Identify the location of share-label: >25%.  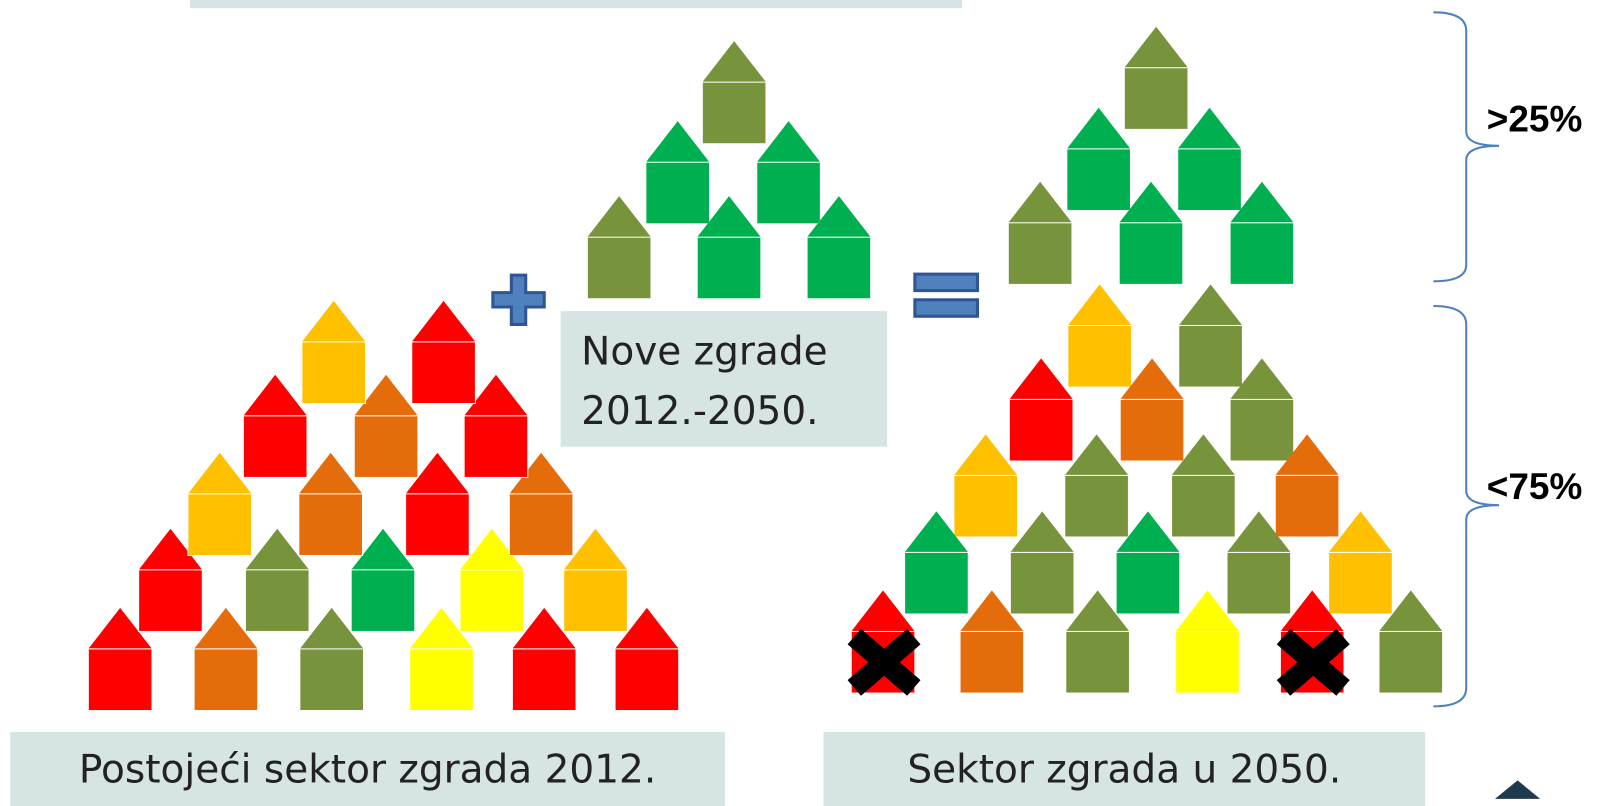
(1535, 118).